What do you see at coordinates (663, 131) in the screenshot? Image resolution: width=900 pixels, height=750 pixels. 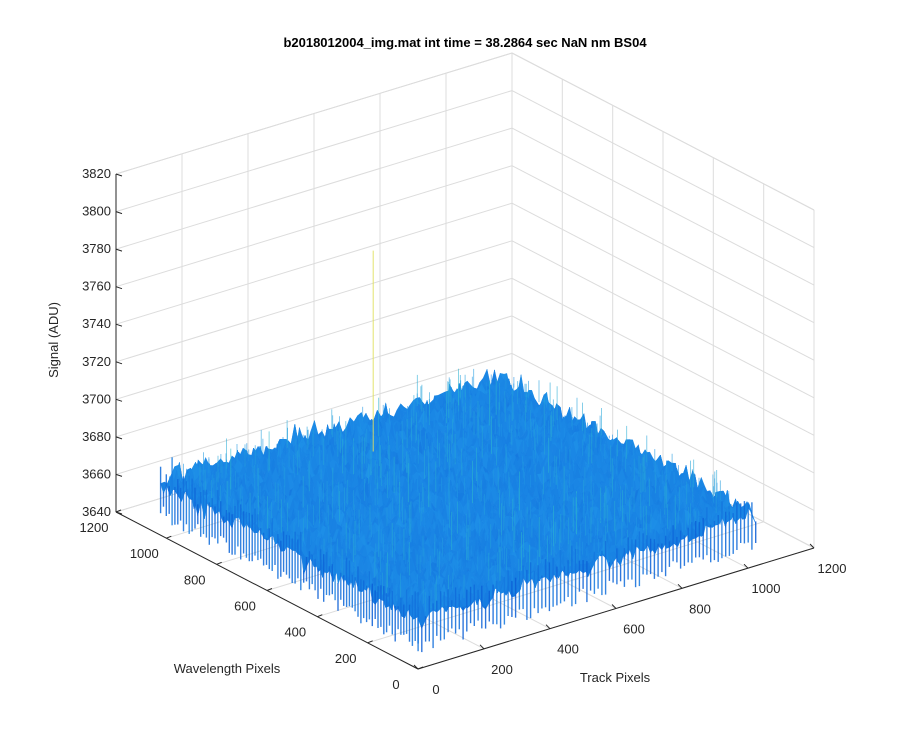 I see `box-edge-top-right` at bounding box center [663, 131].